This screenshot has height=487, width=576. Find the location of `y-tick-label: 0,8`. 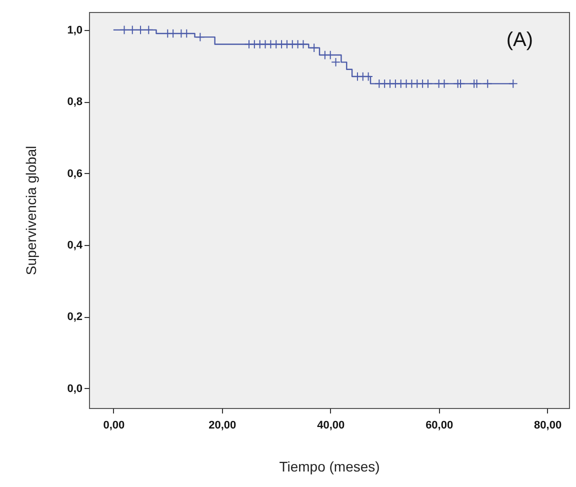

y-tick-label: 0,8 is located at coordinates (74, 102).